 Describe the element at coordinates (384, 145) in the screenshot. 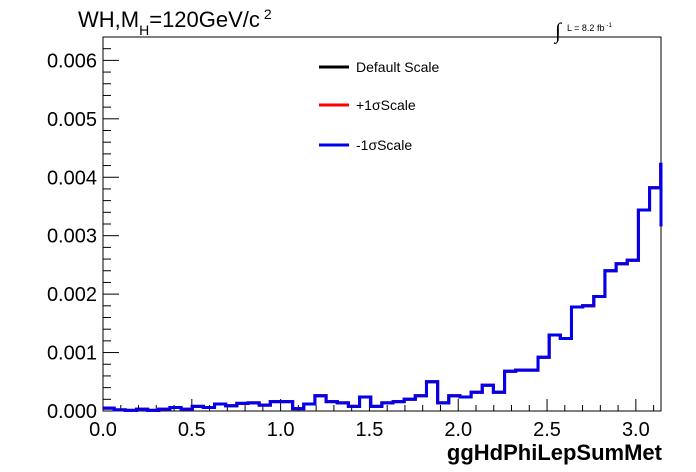

I see `legend-label-minus: -1σScale` at that location.